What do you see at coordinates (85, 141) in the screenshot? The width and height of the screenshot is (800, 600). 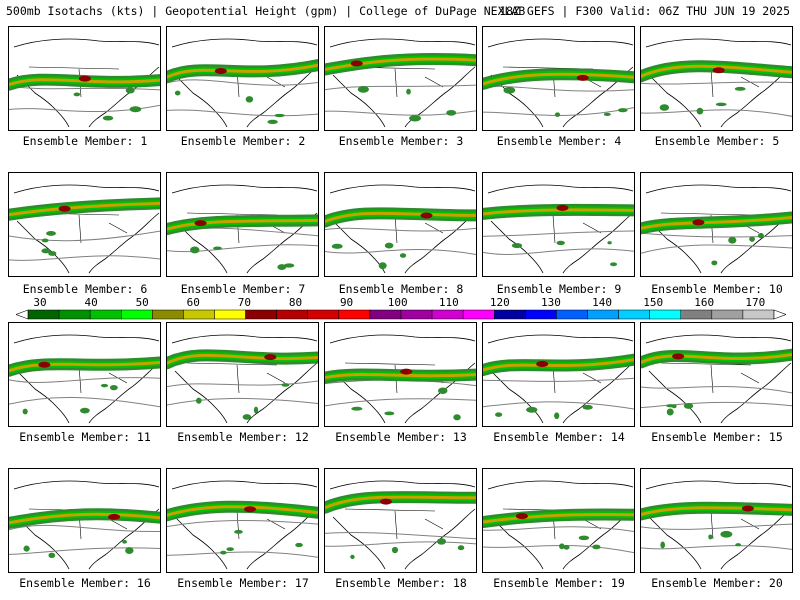 I see `ensemble-member-caption: Ensemble Member: 1` at bounding box center [85, 141].